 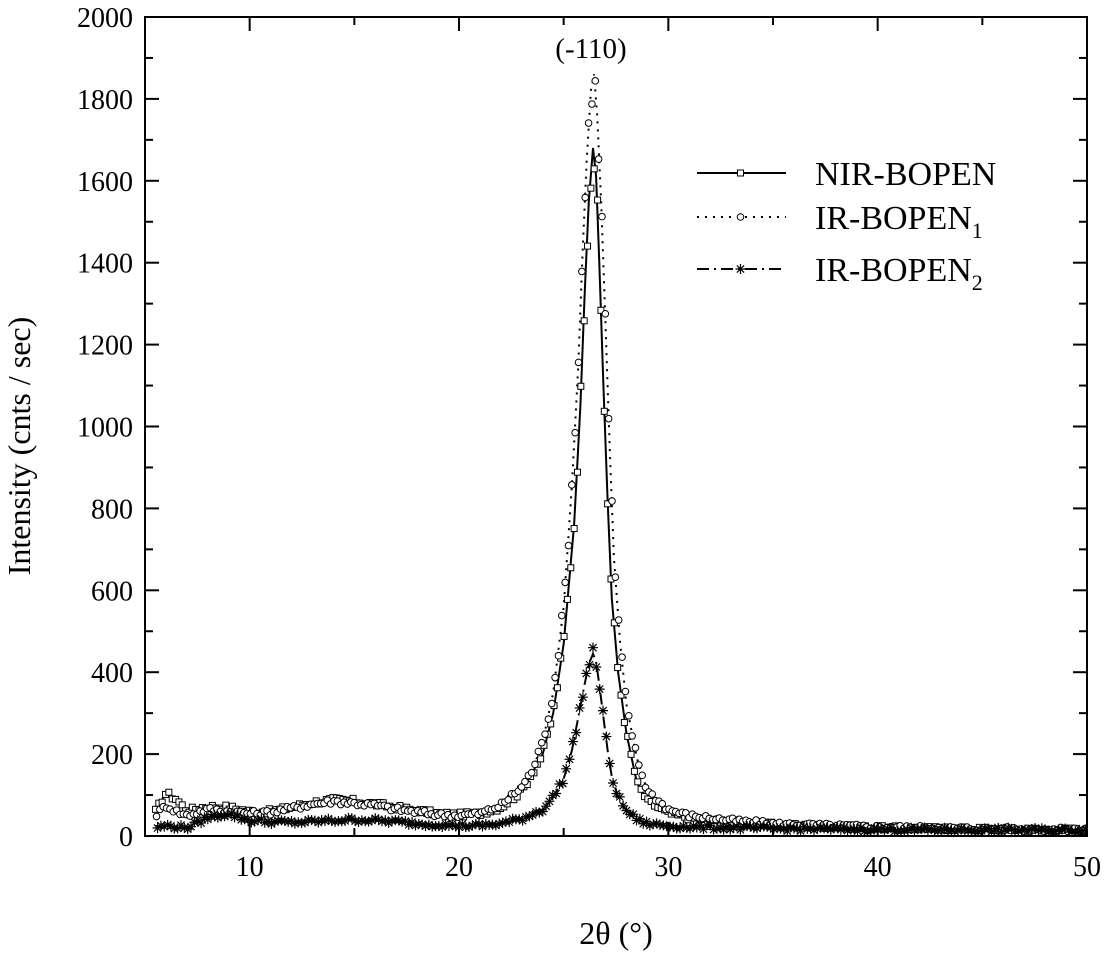 What do you see at coordinates (105, 182) in the screenshot?
I see `y-tick-label: 1600` at bounding box center [105, 182].